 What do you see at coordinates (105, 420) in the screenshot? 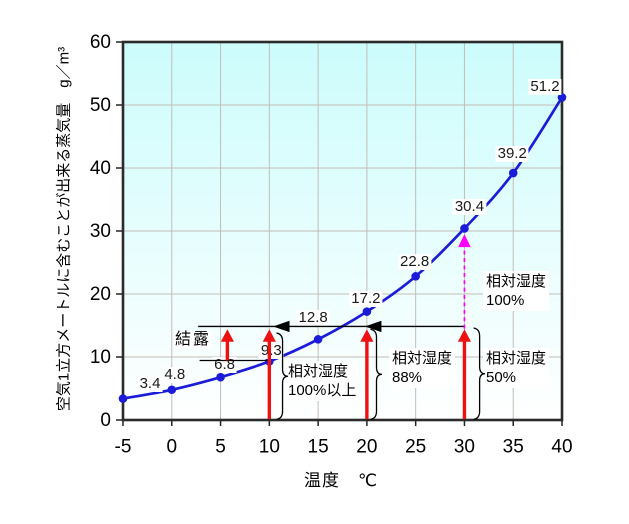
I see `y-tick-label: 0` at bounding box center [105, 420].